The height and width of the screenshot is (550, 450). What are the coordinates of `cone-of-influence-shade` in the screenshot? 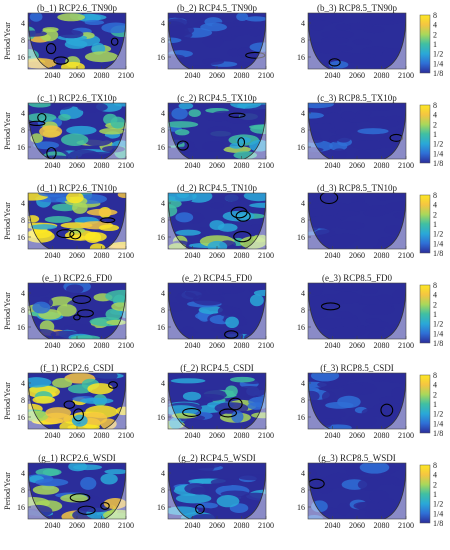 It's located at (77, 311).